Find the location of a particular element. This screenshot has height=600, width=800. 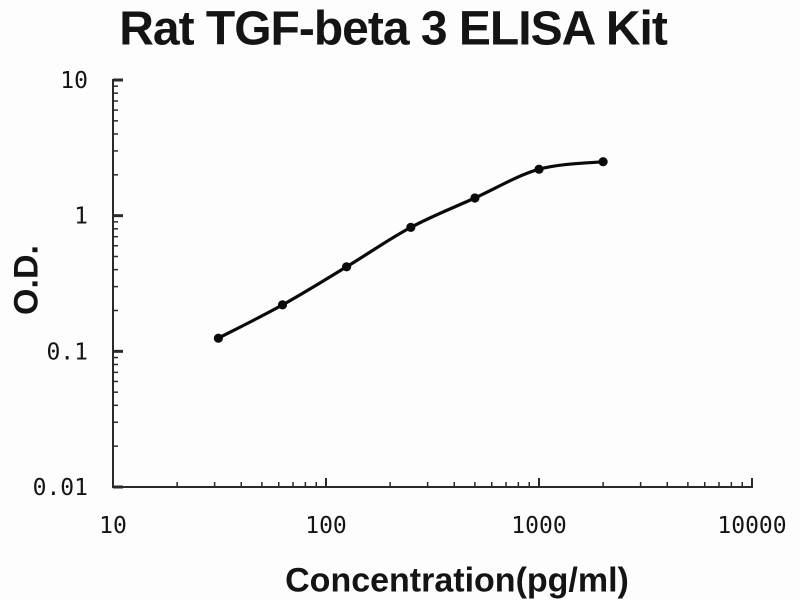

x-tick-label: 100 is located at coordinates (326, 526).